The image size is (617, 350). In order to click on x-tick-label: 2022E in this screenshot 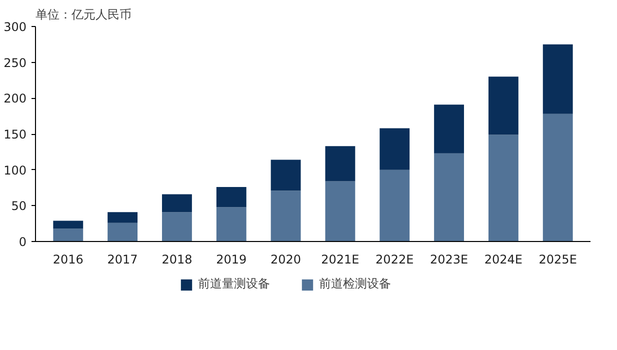, I will do `click(395, 259)`.